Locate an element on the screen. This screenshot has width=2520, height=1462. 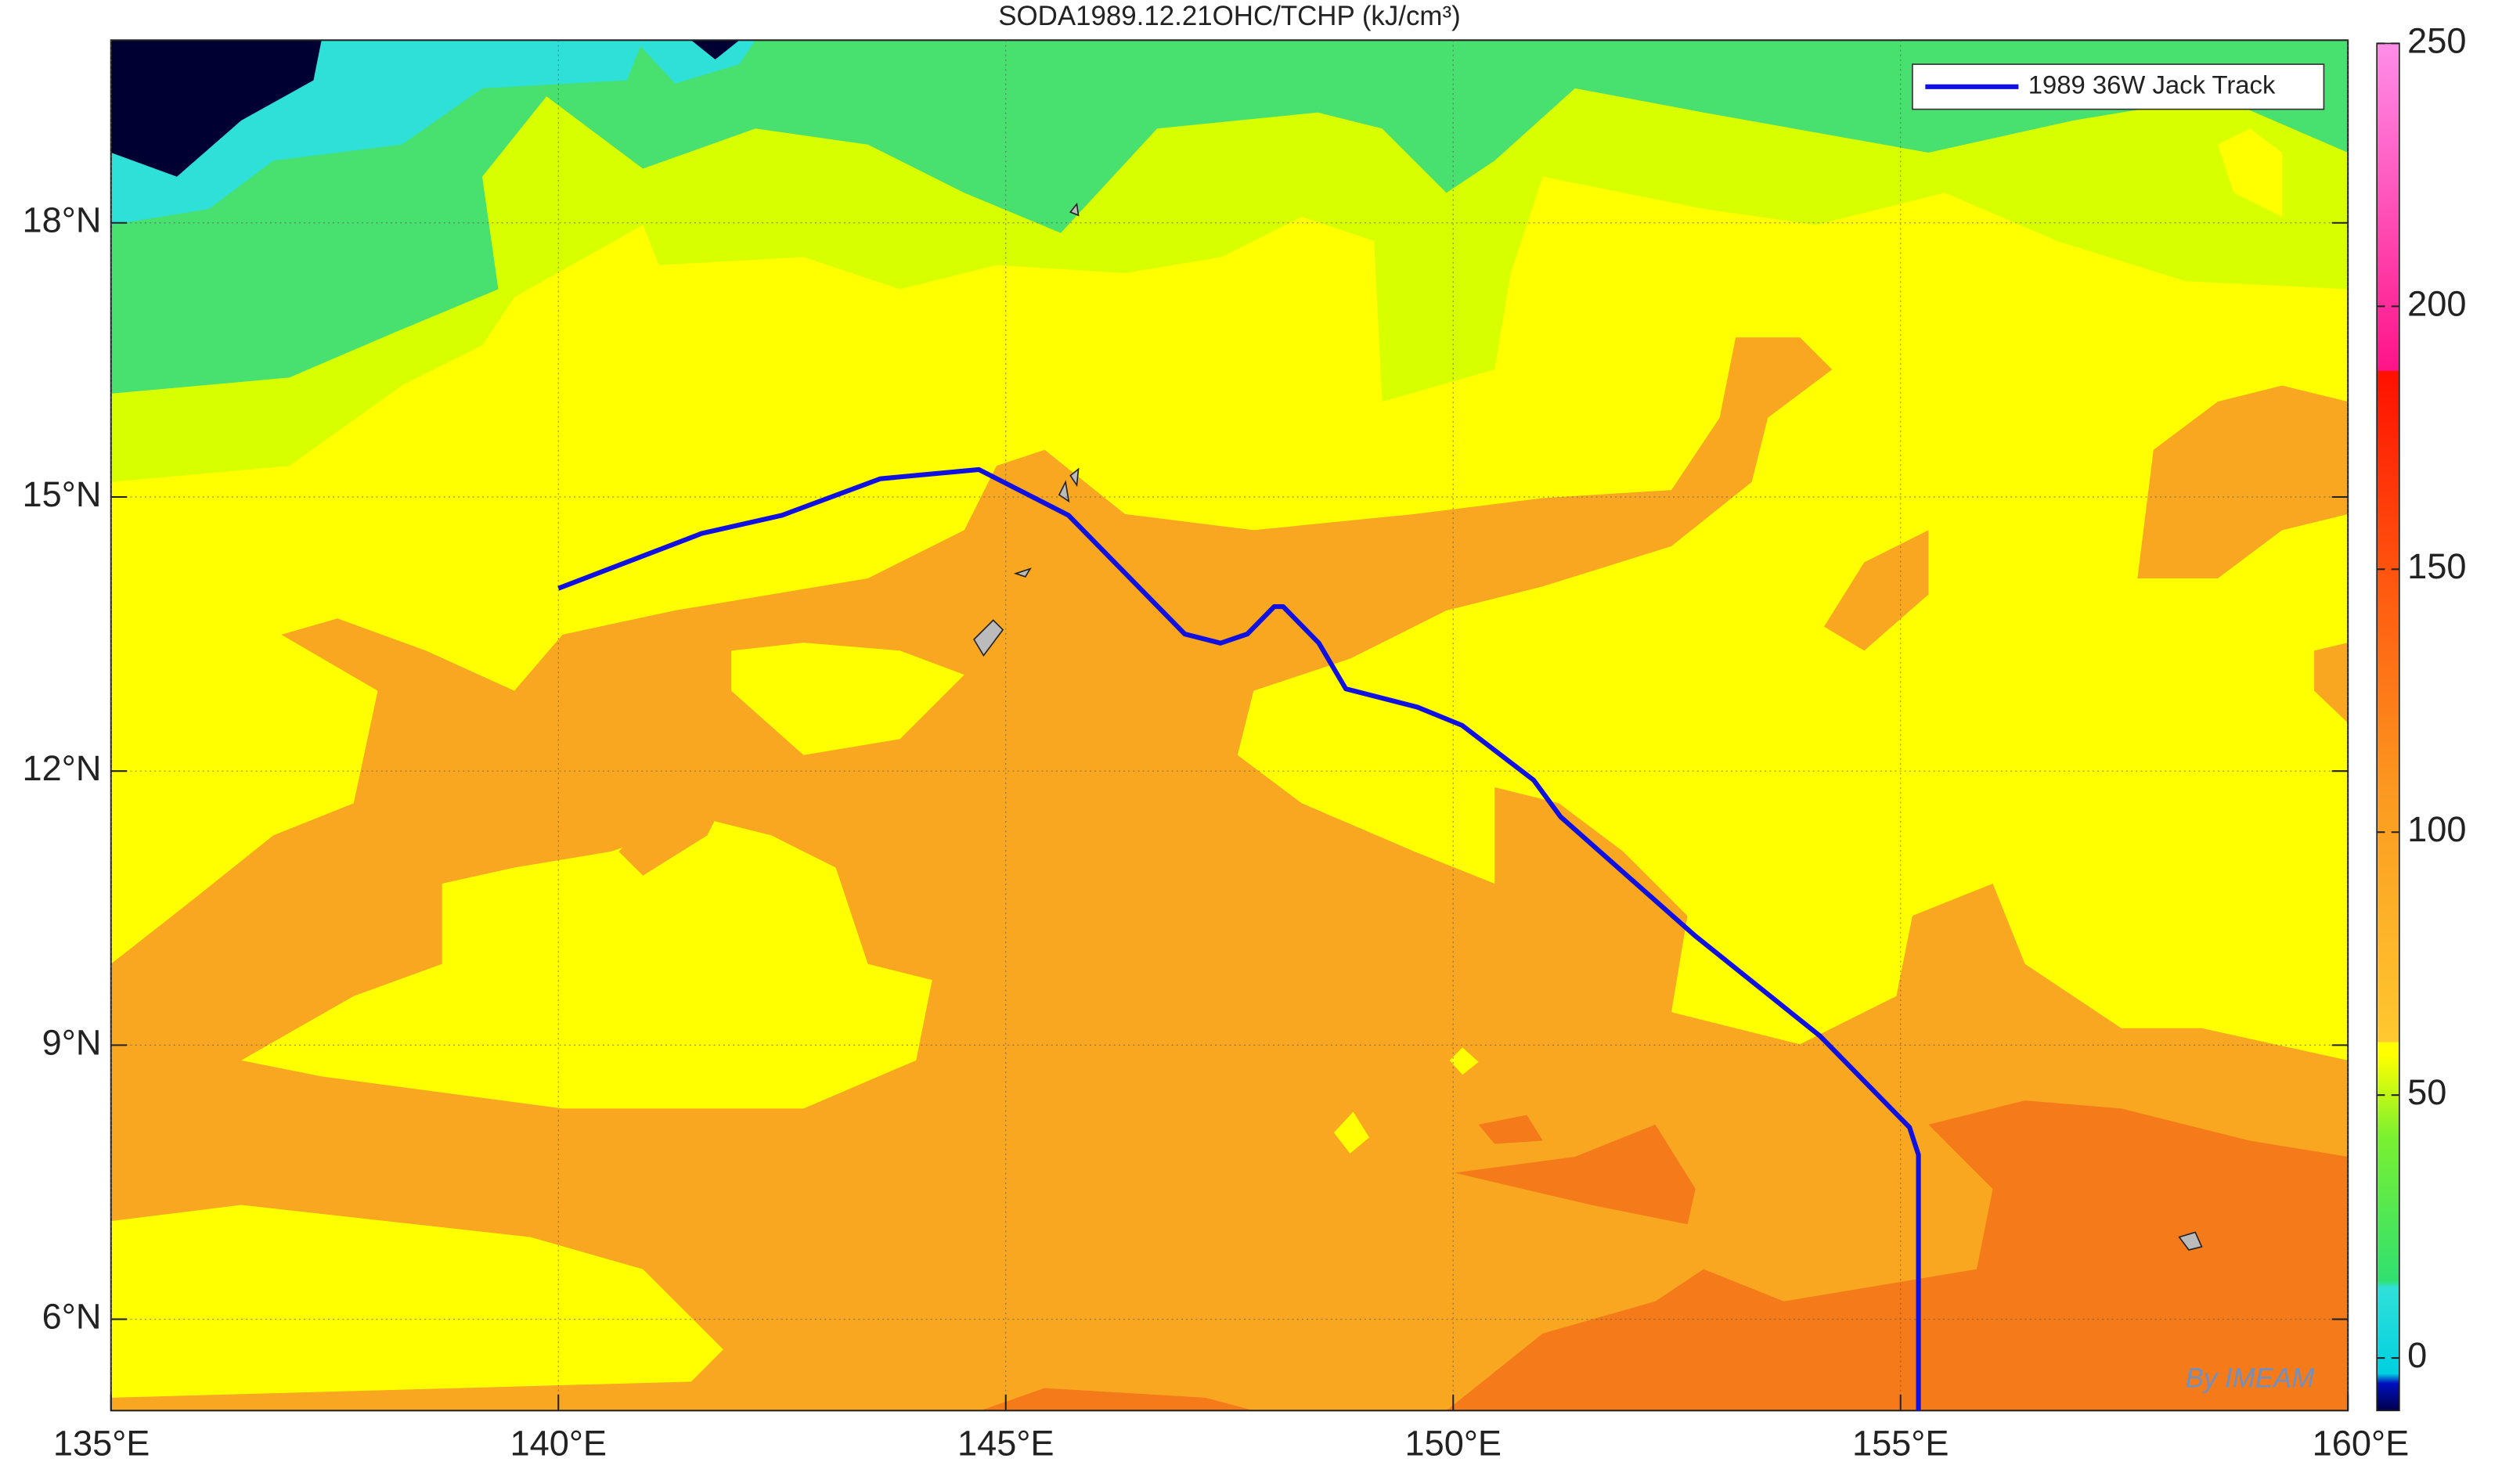
y-tick-label: 18°N is located at coordinates (62, 220).